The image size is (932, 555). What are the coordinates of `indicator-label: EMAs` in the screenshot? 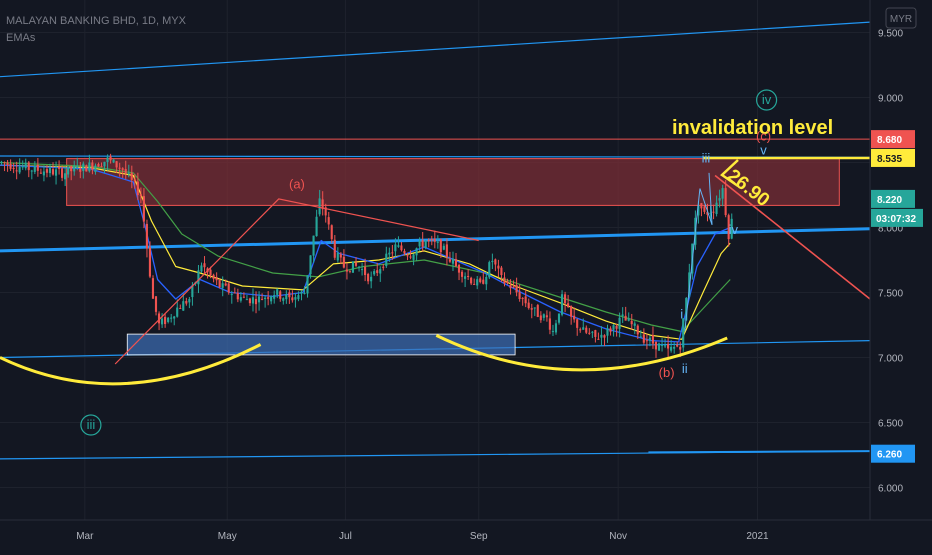 It's located at (21, 38).